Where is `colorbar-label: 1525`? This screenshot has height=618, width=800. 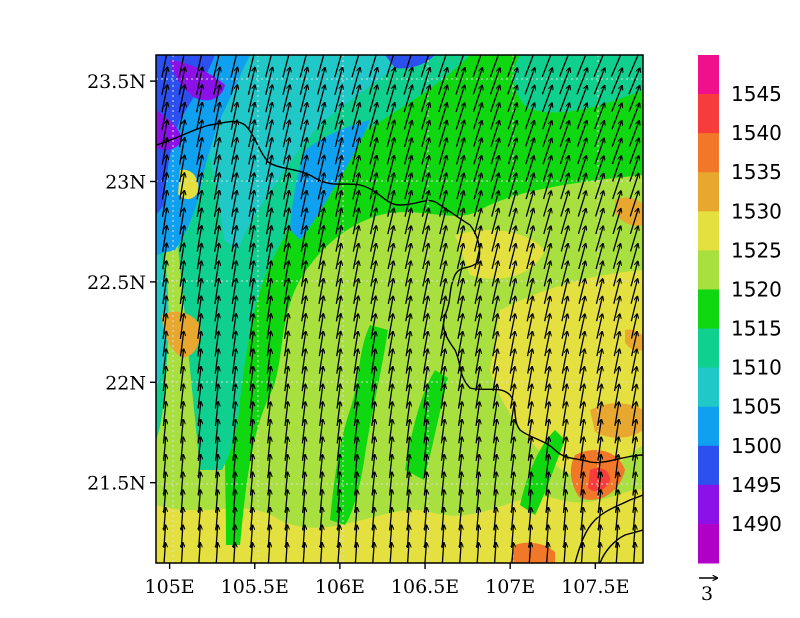 colorbar-label: 1525 is located at coordinates (756, 250).